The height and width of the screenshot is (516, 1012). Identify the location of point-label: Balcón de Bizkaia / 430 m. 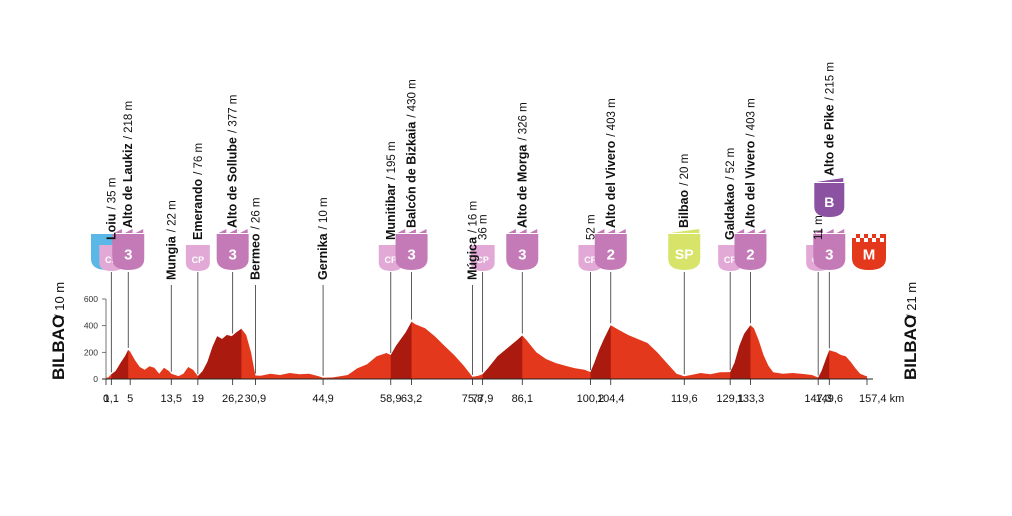
(412, 153).